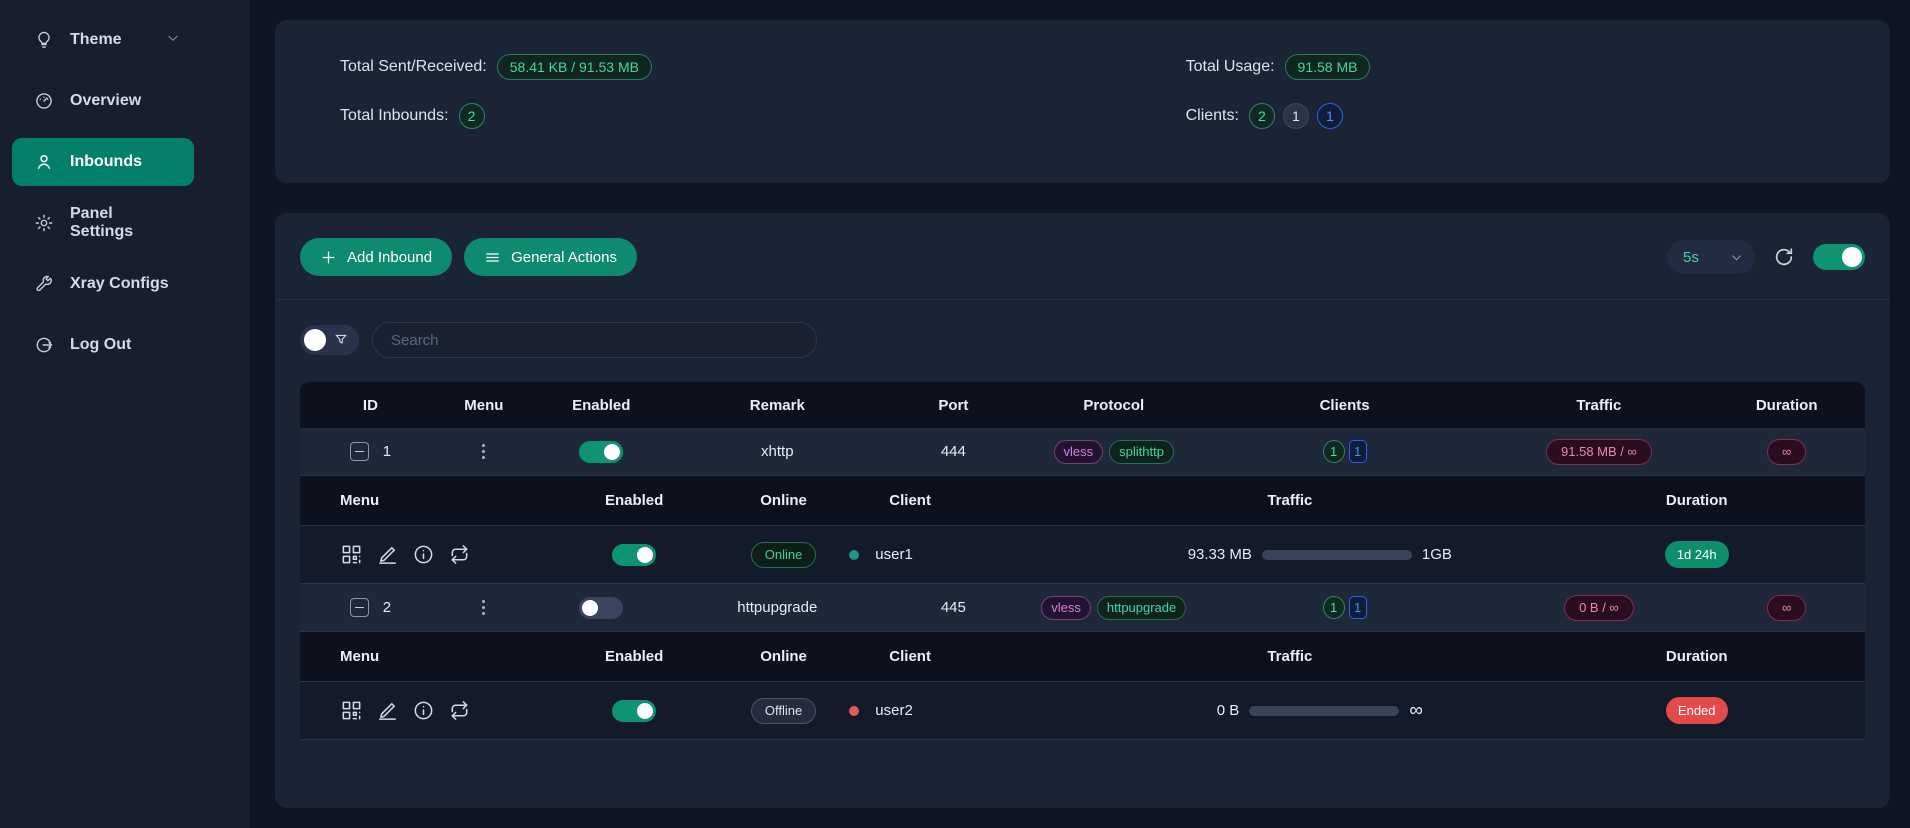 The width and height of the screenshot is (1910, 828). I want to click on clients-deactivated-badge: 1, so click(1295, 116).